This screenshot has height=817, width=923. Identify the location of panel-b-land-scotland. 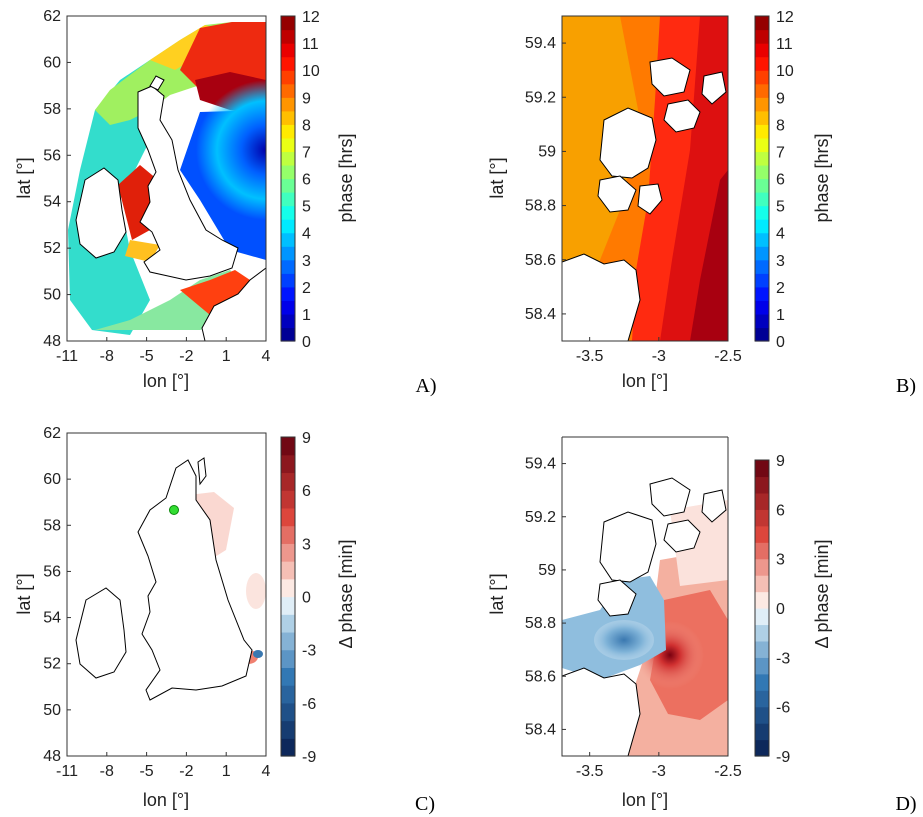
(601, 297).